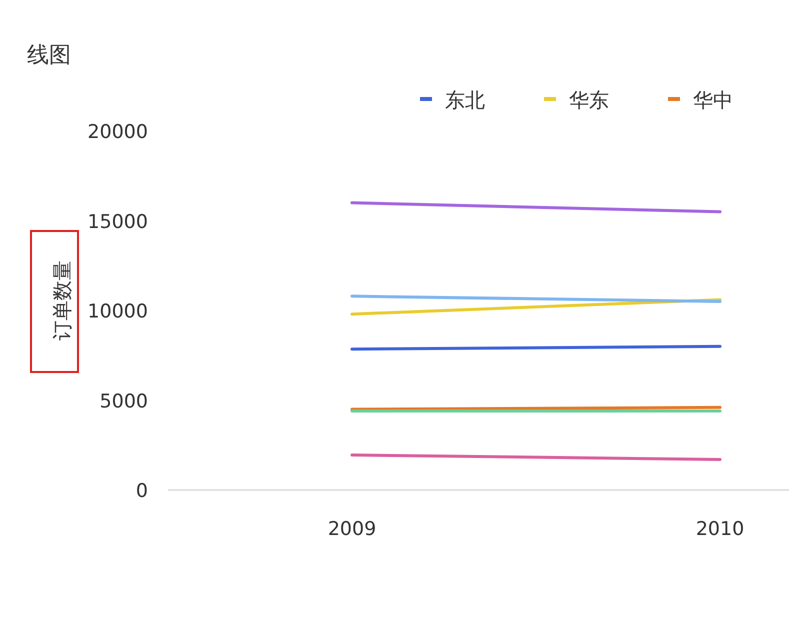 The width and height of the screenshot is (789, 620). Describe the element at coordinates (352, 529) in the screenshot. I see `x-tick-label: 2009` at that location.